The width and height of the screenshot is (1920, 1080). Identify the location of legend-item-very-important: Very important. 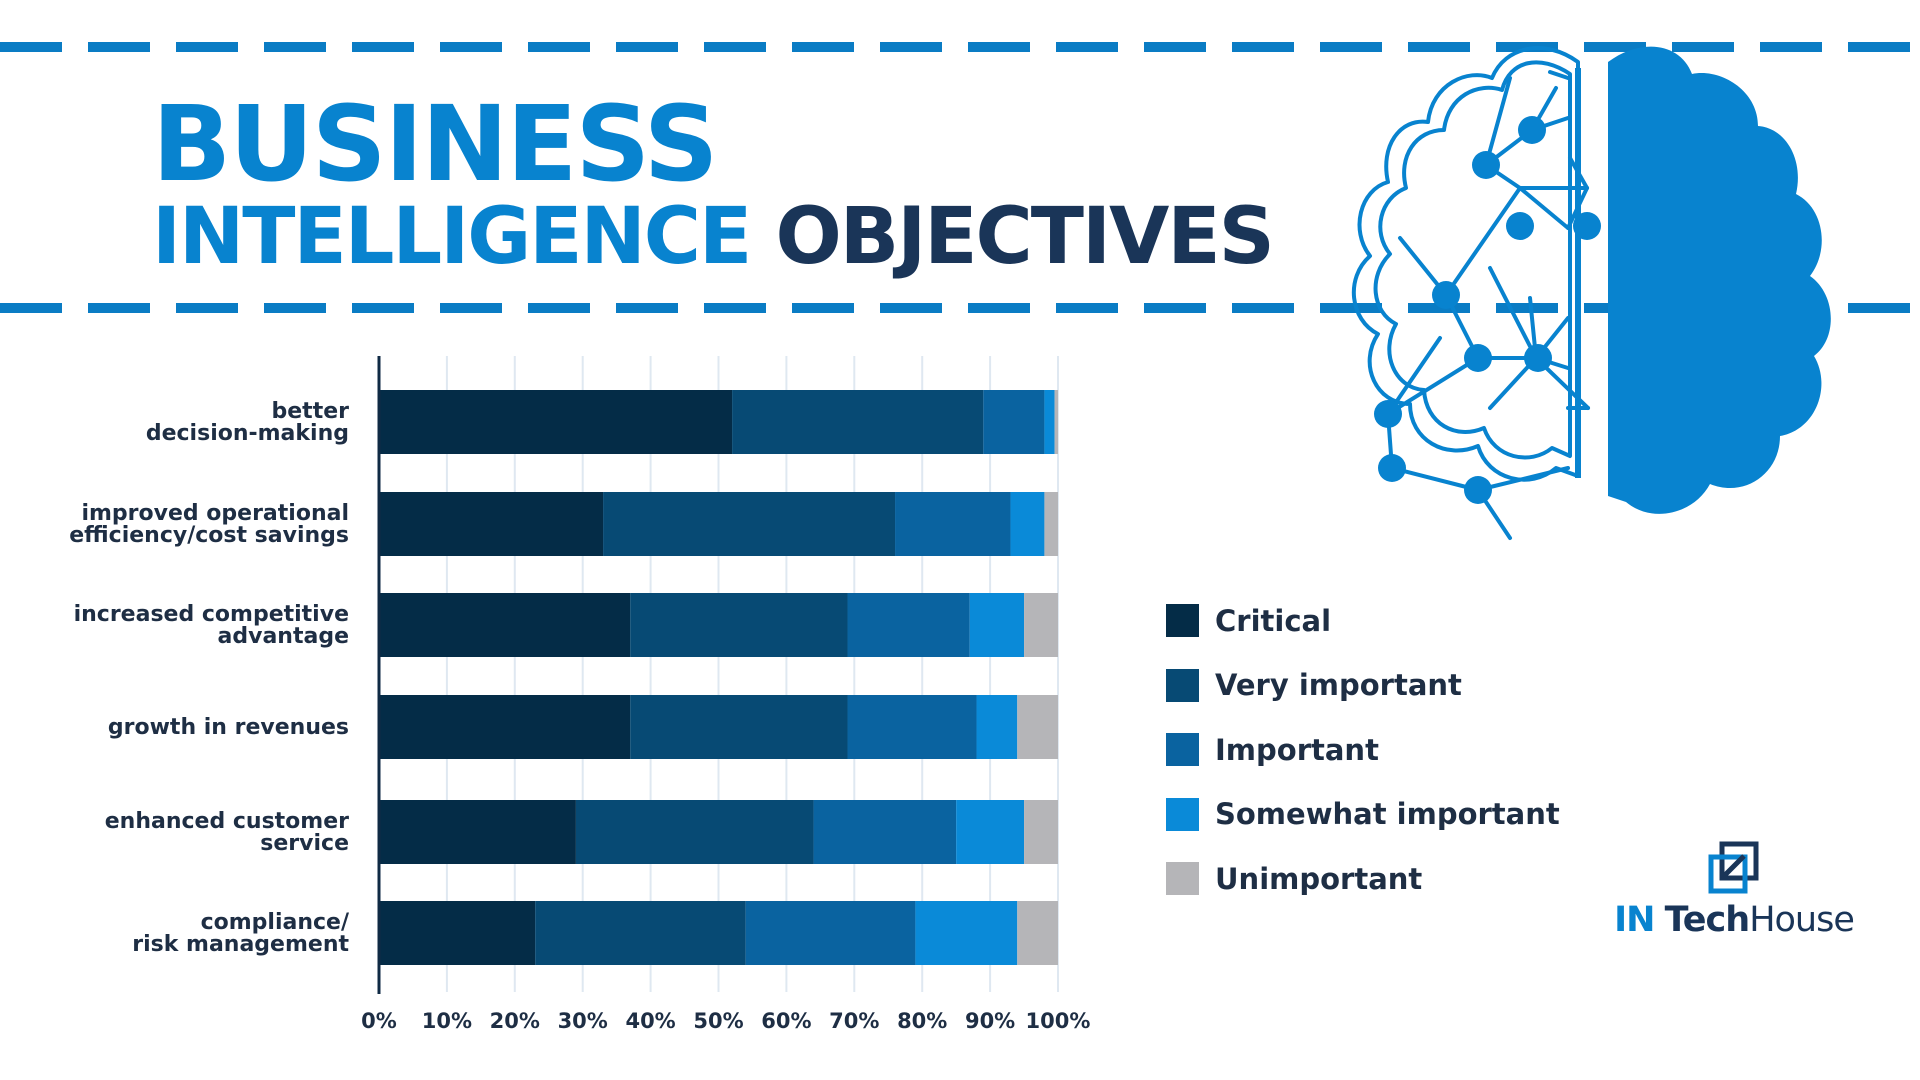
(1363, 685).